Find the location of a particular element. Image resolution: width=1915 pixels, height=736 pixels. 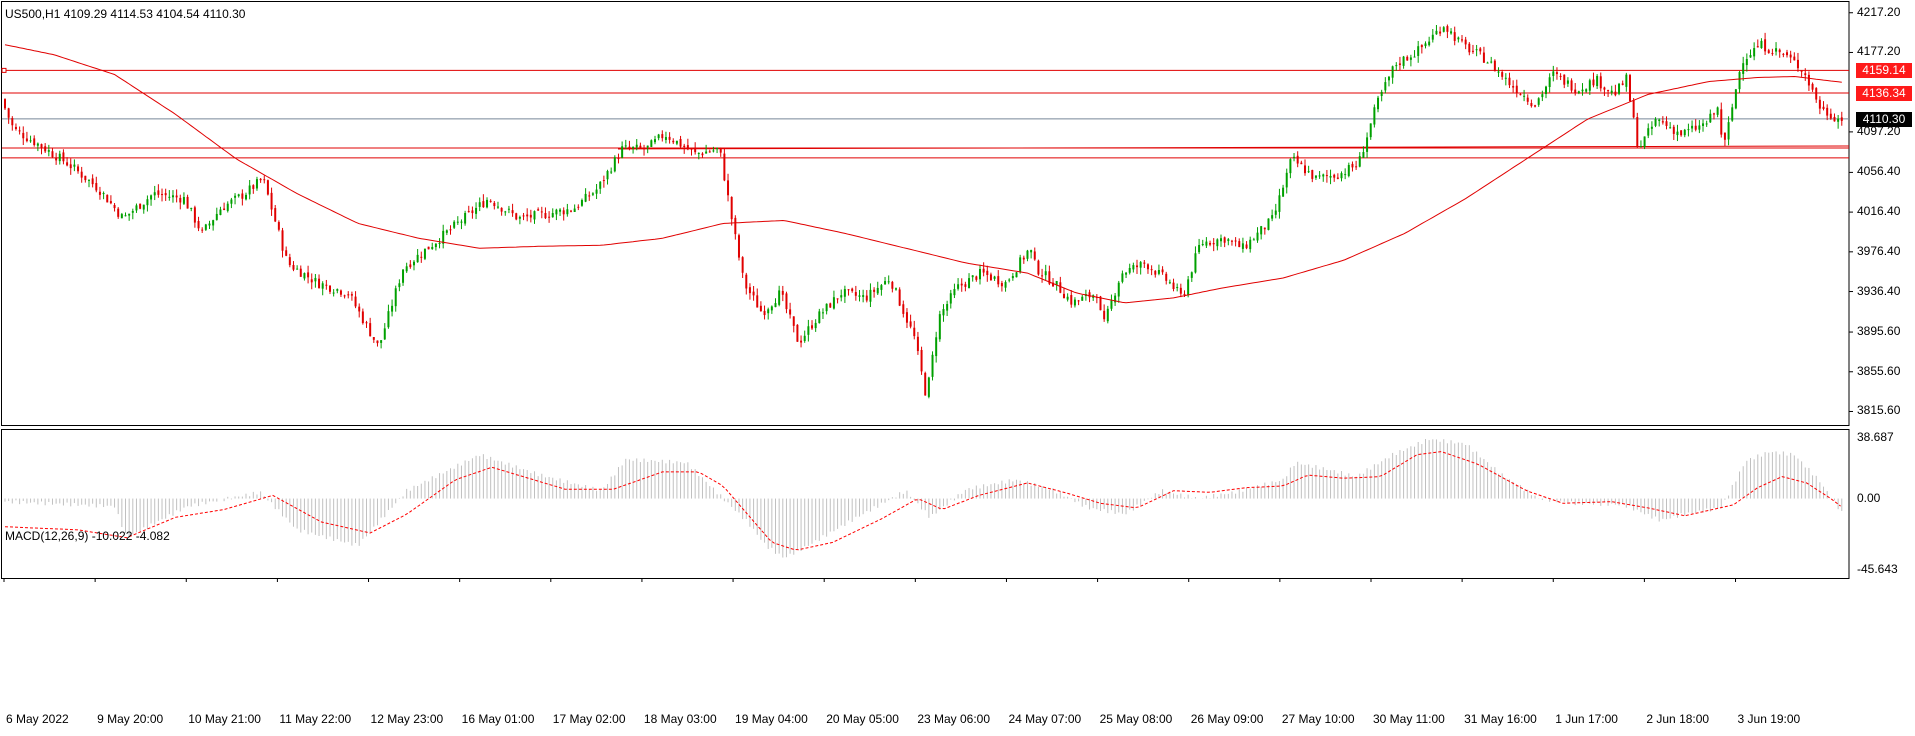

price-tick-label: 3815.60 is located at coordinates (1879, 410).